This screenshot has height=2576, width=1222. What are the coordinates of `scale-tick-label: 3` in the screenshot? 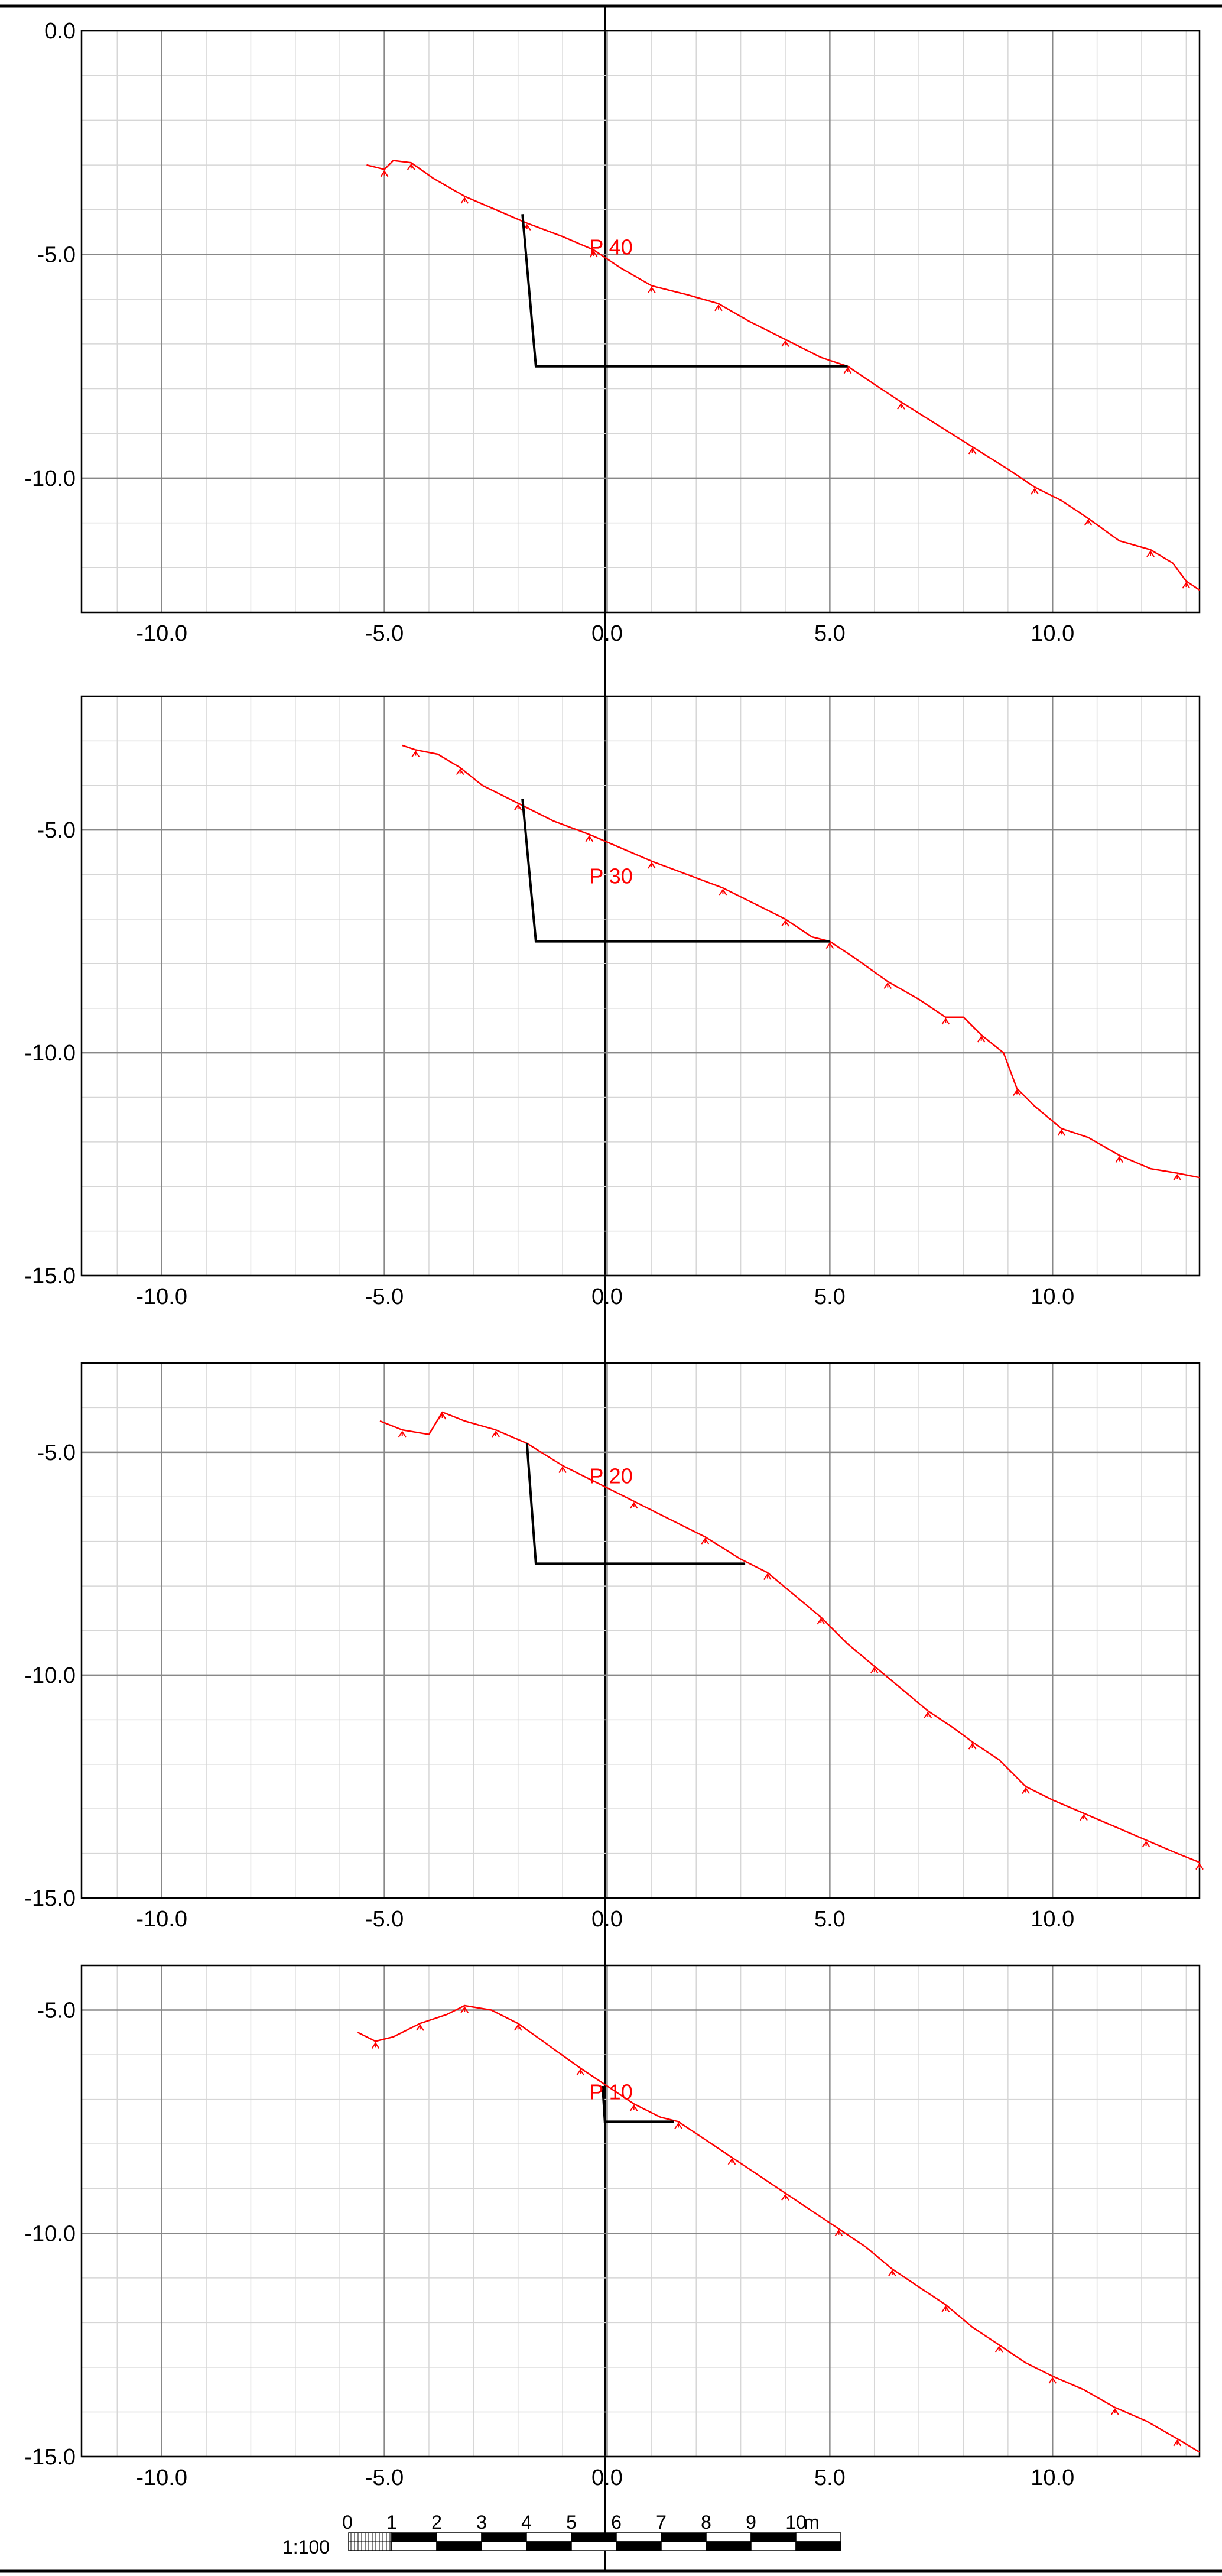 It's located at (481, 2522).